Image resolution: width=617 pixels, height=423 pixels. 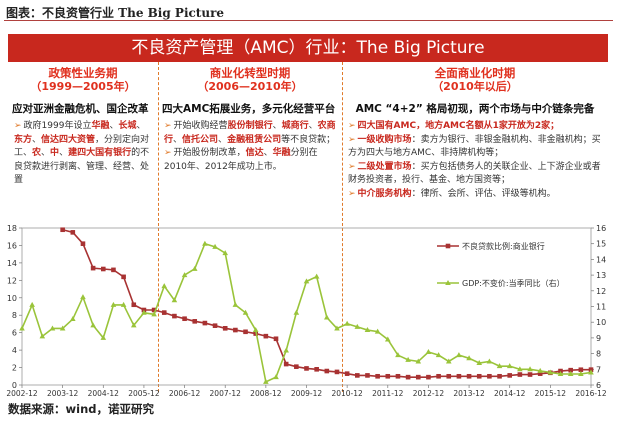 What do you see at coordinates (80, 109) in the screenshot?
I see `period-heading: 应对亚洲金融危机、国企改革` at bounding box center [80, 109].